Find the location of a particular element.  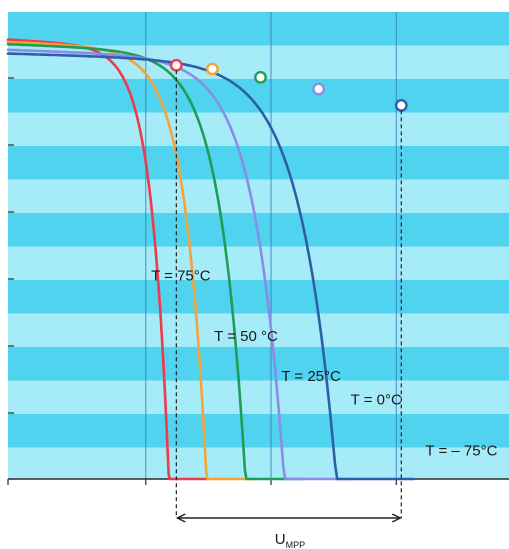

umpp-arrowhead-right is located at coordinates (396, 518).